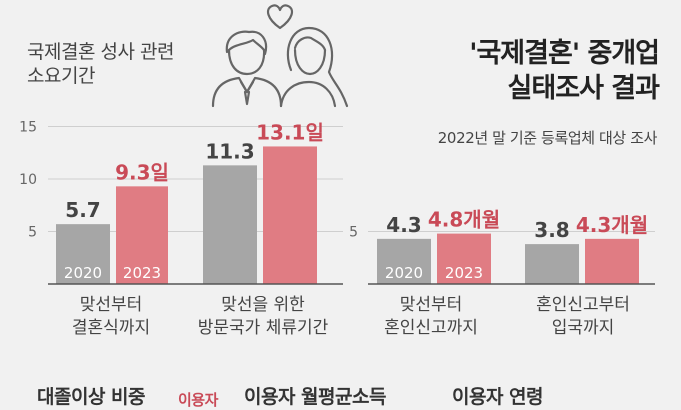 The width and height of the screenshot is (681, 410). Describe the element at coordinates (547, 138) in the screenshot. I see `survey-basis: 2022년 말 기준 등록업체 대상 조사` at that location.